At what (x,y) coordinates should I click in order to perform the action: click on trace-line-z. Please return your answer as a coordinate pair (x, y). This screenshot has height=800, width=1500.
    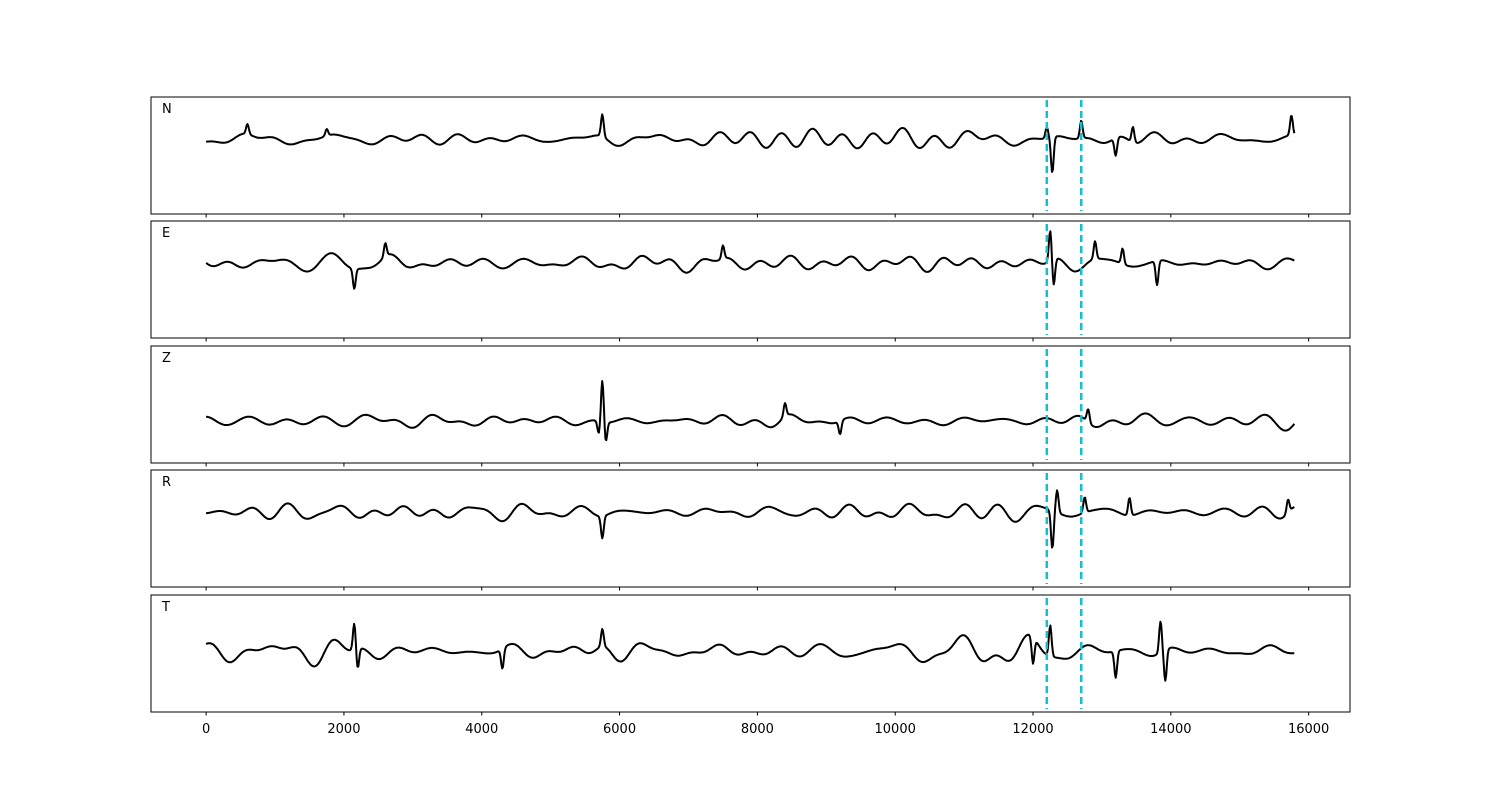
    Looking at the image, I should click on (751, 411).